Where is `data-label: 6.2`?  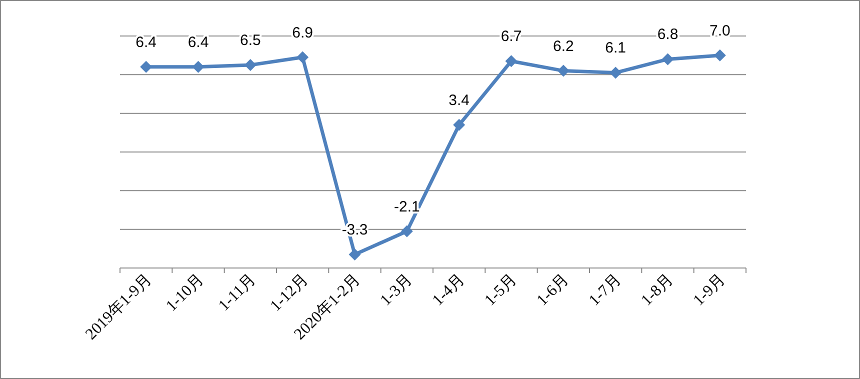
data-label: 6.2 is located at coordinates (563, 46).